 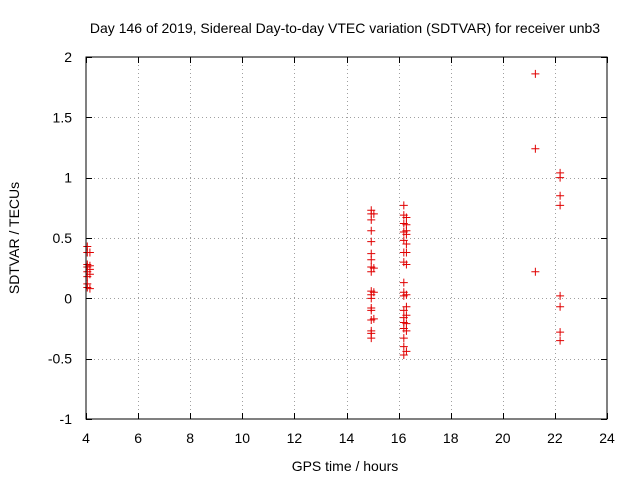 What do you see at coordinates (399, 438) in the screenshot?
I see `x-tick-label: 16` at bounding box center [399, 438].